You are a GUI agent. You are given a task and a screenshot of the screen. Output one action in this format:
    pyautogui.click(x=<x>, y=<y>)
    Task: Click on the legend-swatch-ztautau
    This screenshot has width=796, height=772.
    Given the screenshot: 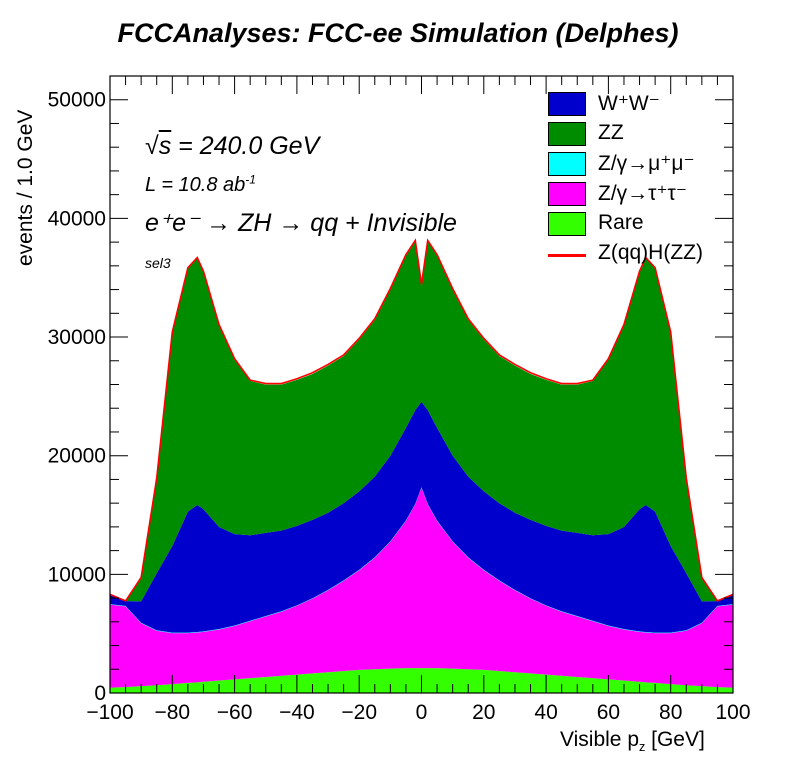 What is the action you would take?
    pyautogui.click(x=567, y=194)
    